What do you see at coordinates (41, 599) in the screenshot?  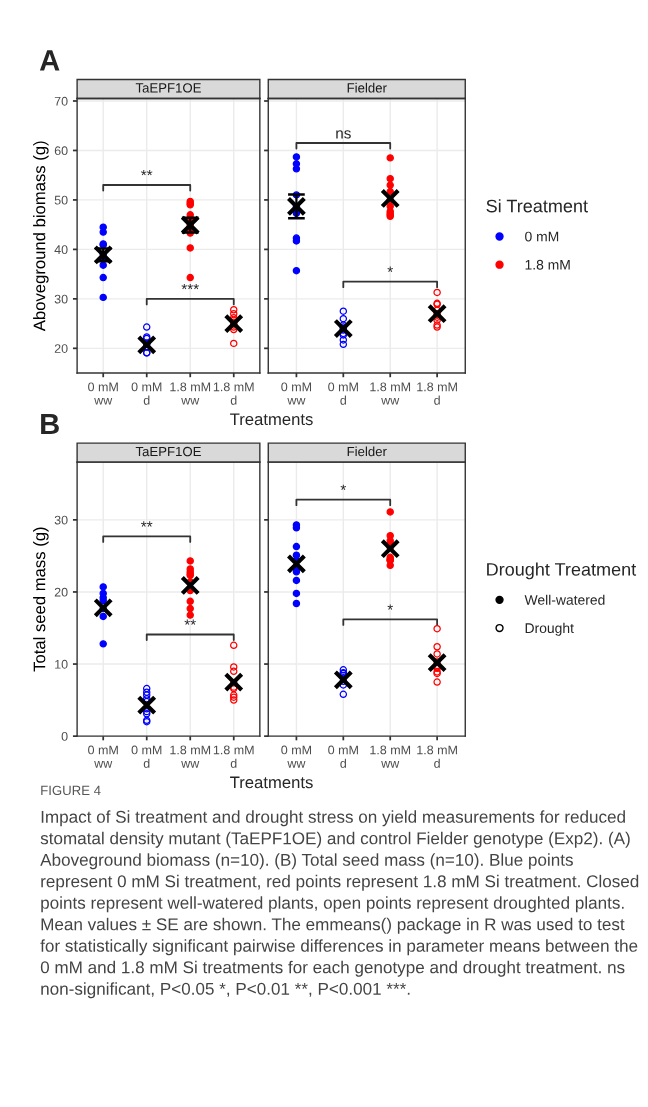 I see `y-axis-title: Total seed mass (g)` at bounding box center [41, 599].